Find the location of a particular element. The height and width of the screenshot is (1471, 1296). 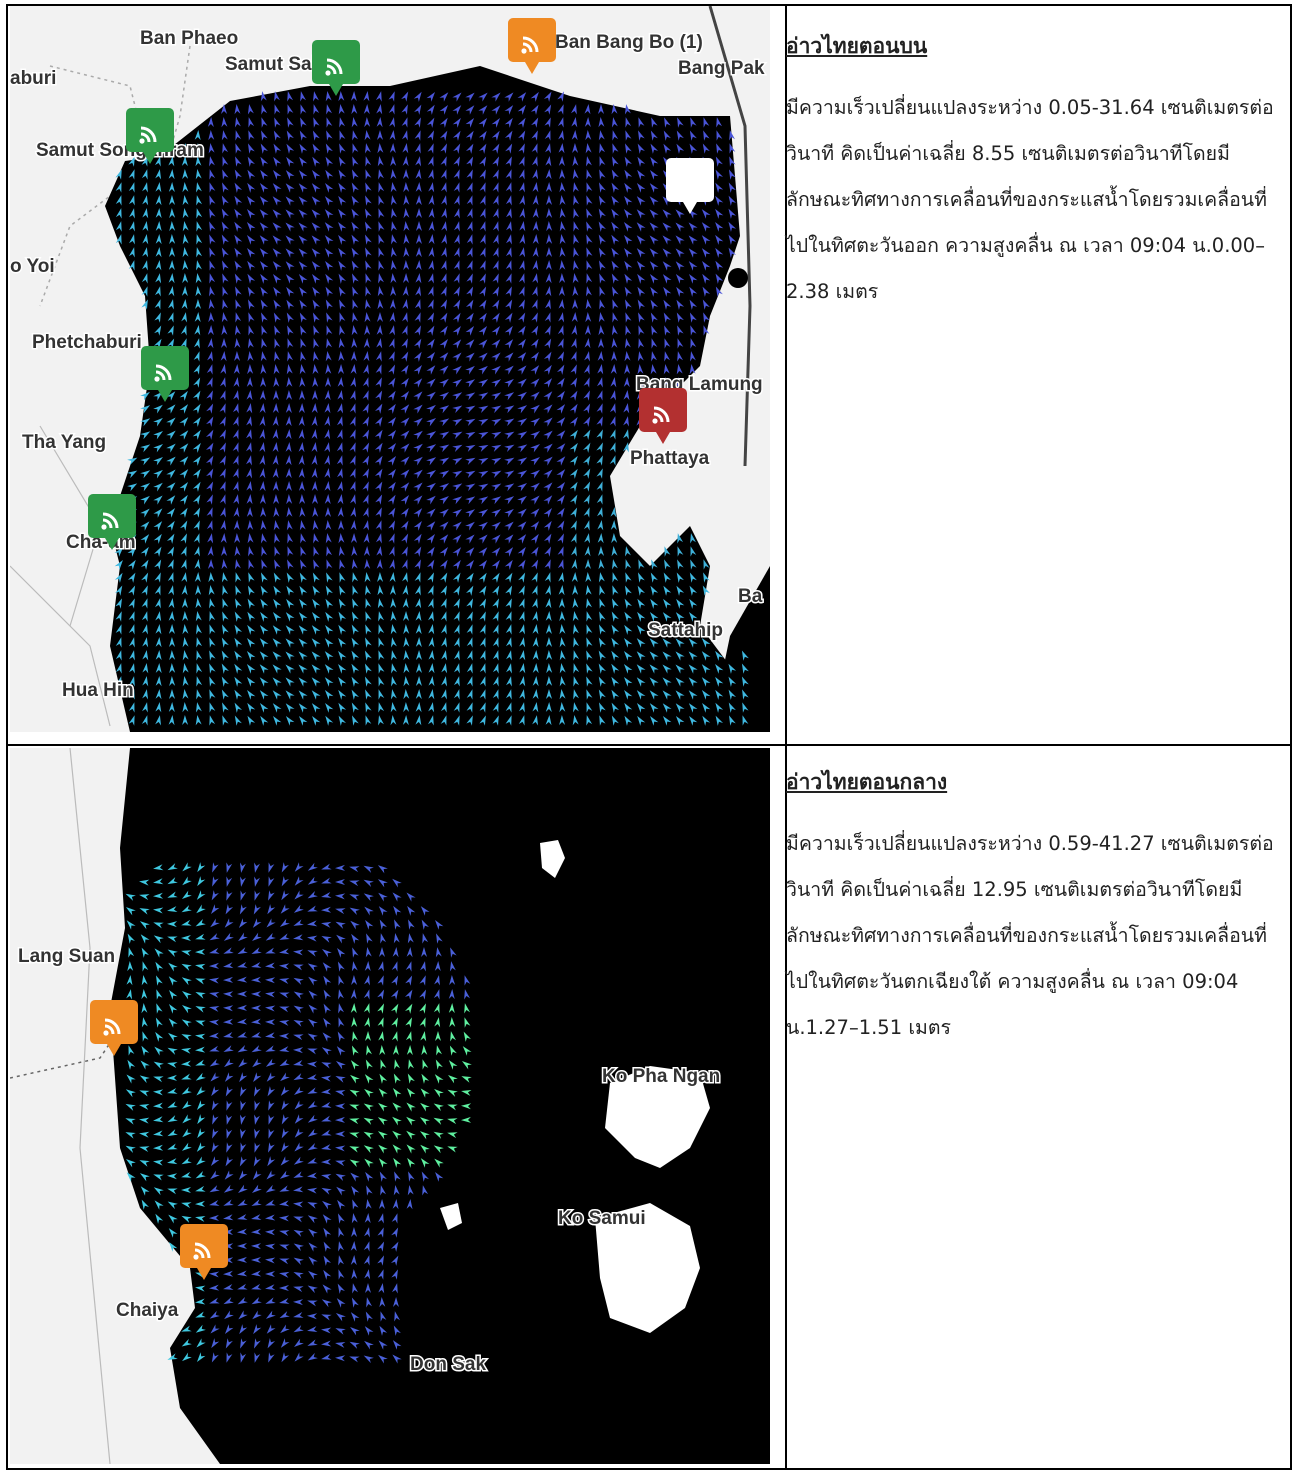

section-heading: อ่าวไทยตอนกลาง is located at coordinates (867, 782).